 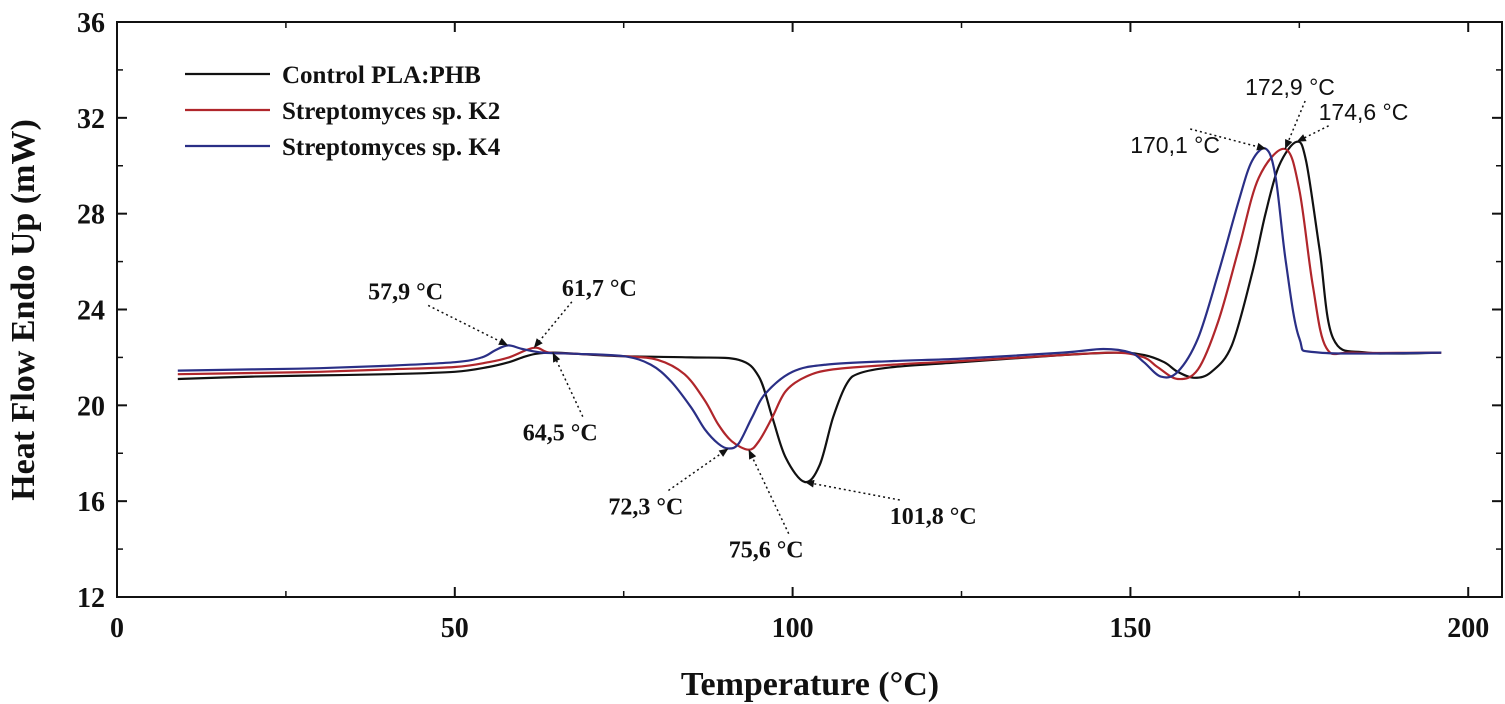 What do you see at coordinates (645, 507) in the screenshot?
I see `annotation-label: 72,3 °C` at bounding box center [645, 507].